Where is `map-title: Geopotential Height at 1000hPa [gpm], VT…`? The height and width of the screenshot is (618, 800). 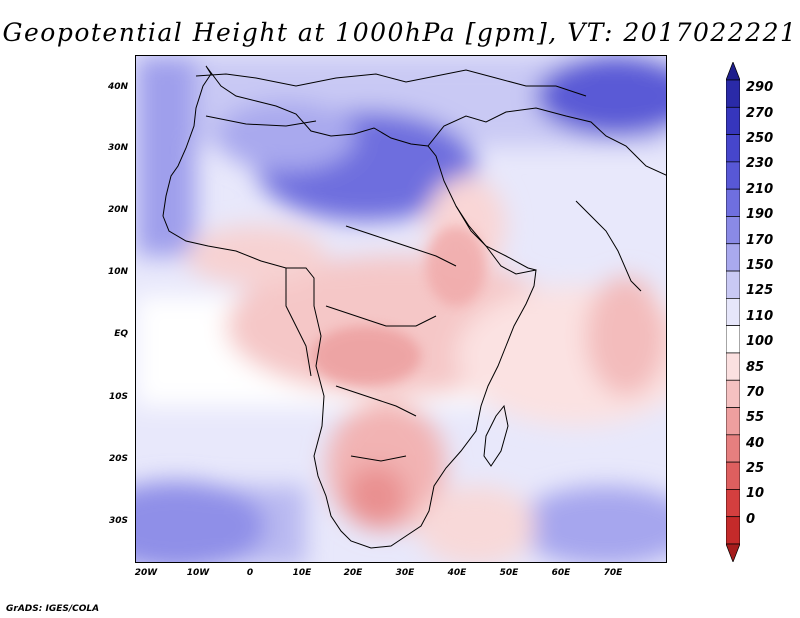 map-title: Geopotential Height at 1000hPa [gpm], VT… is located at coordinates (400, 32).